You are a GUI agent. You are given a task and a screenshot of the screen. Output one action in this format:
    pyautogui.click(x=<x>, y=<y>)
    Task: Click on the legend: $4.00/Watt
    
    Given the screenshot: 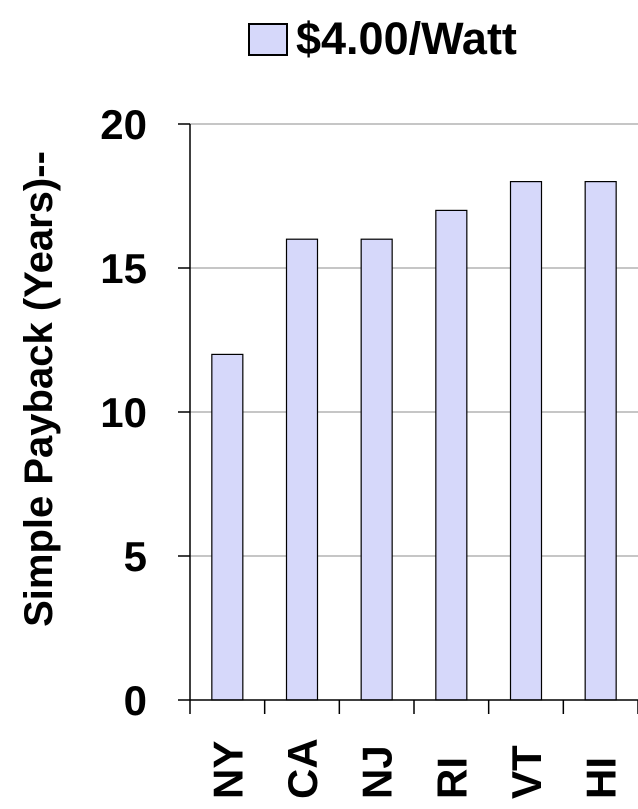 What is the action you would take?
    pyautogui.click(x=382, y=38)
    